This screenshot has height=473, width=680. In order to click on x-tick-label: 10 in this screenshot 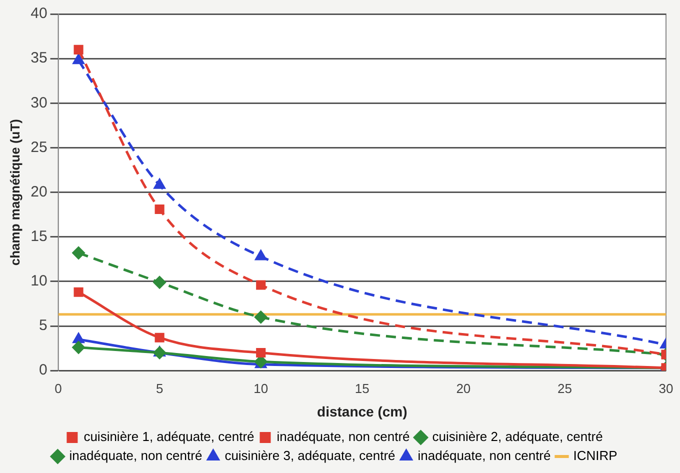, I will do `click(261, 388)`.